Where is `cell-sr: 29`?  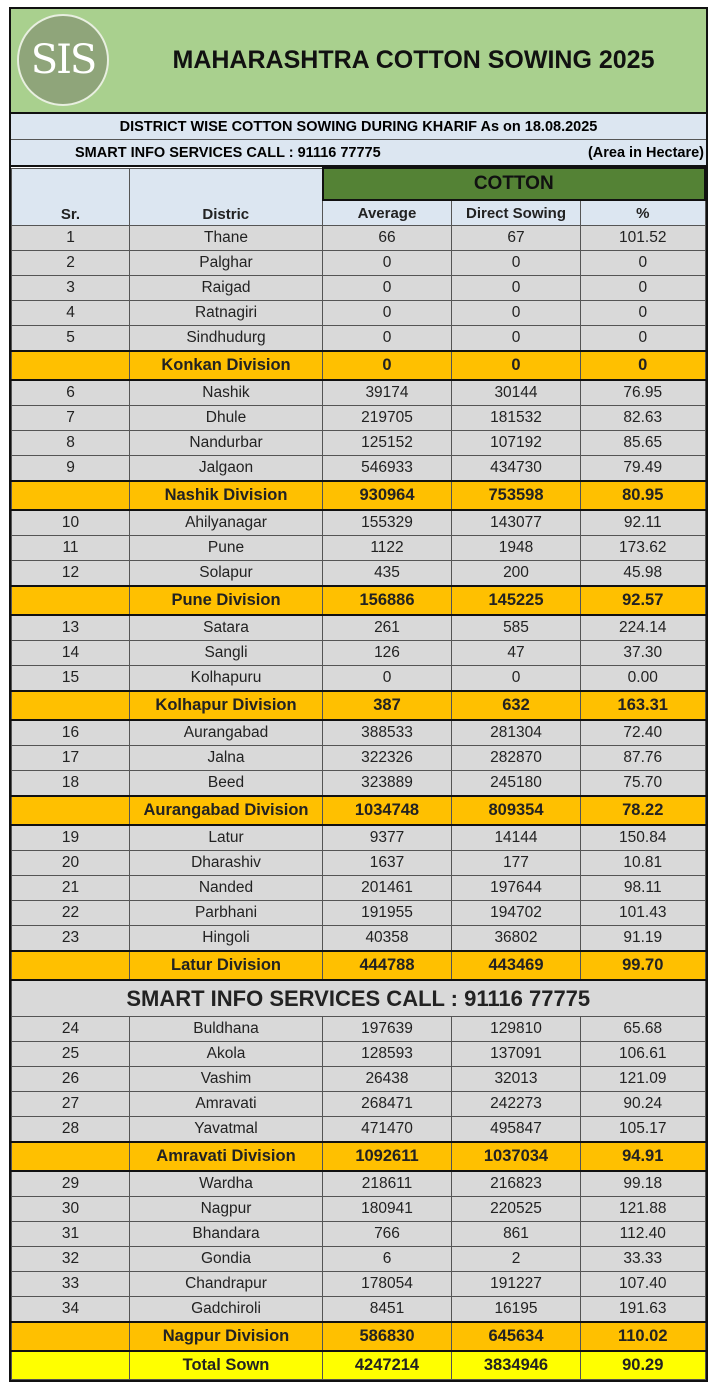 cell-sr: 29 is located at coordinates (70, 1183).